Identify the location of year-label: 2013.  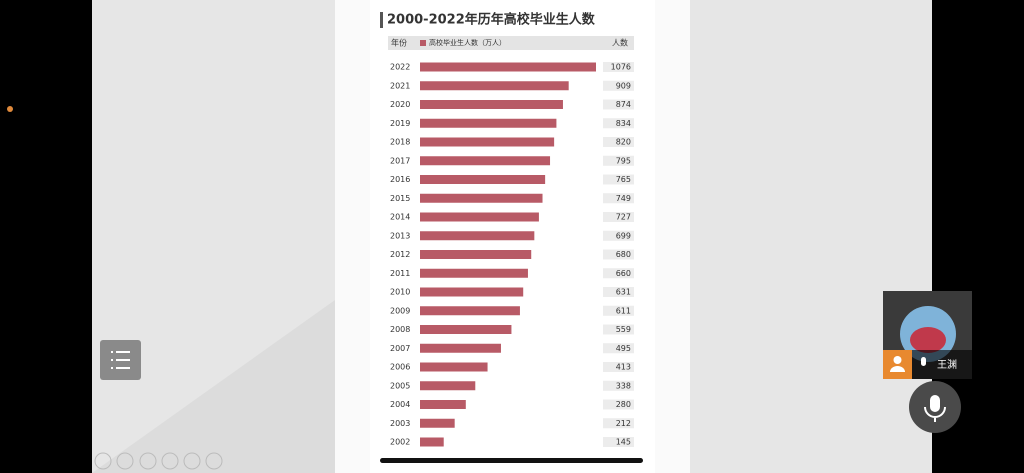
(400, 235).